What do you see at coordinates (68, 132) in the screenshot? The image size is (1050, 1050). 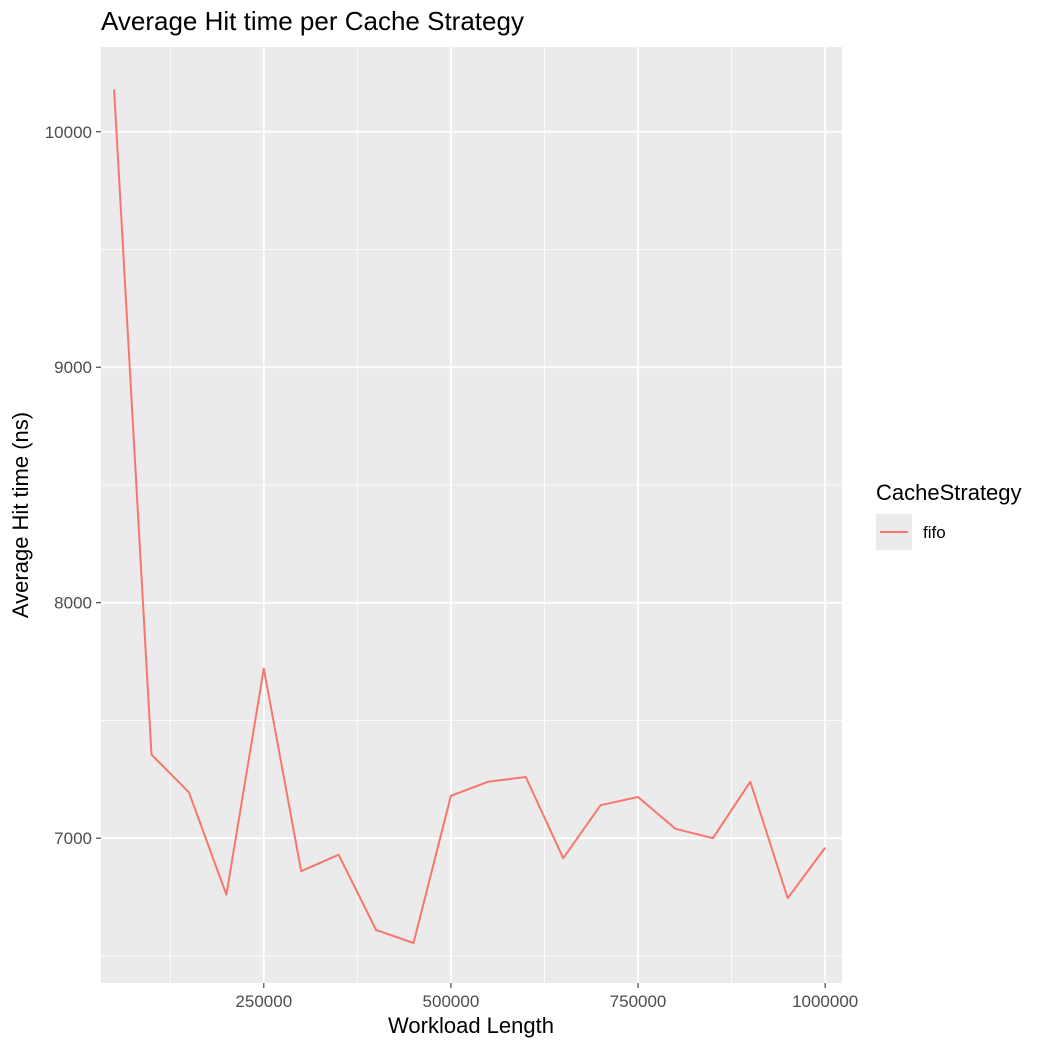 I see `y-tick-label: 10000` at bounding box center [68, 132].